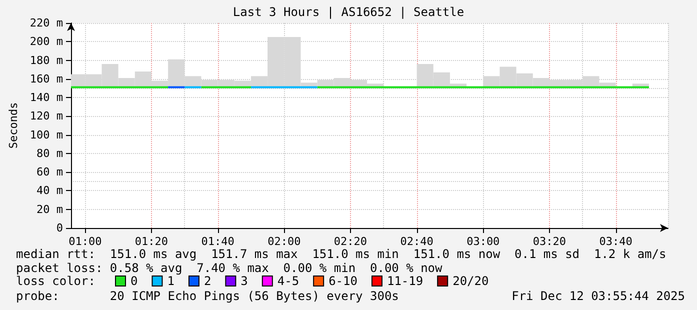 The image size is (697, 310). Describe the element at coordinates (343, 281) in the screenshot. I see `legend-label: 6-10` at that location.